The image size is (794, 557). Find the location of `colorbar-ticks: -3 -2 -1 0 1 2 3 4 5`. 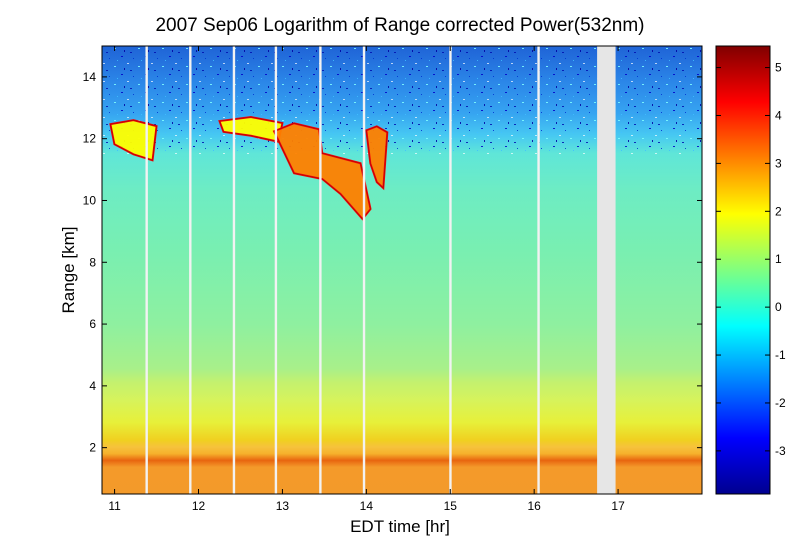

colorbar-ticks: -3 -2 -1 0 1 2 3 4 5 is located at coordinates (751, 259).